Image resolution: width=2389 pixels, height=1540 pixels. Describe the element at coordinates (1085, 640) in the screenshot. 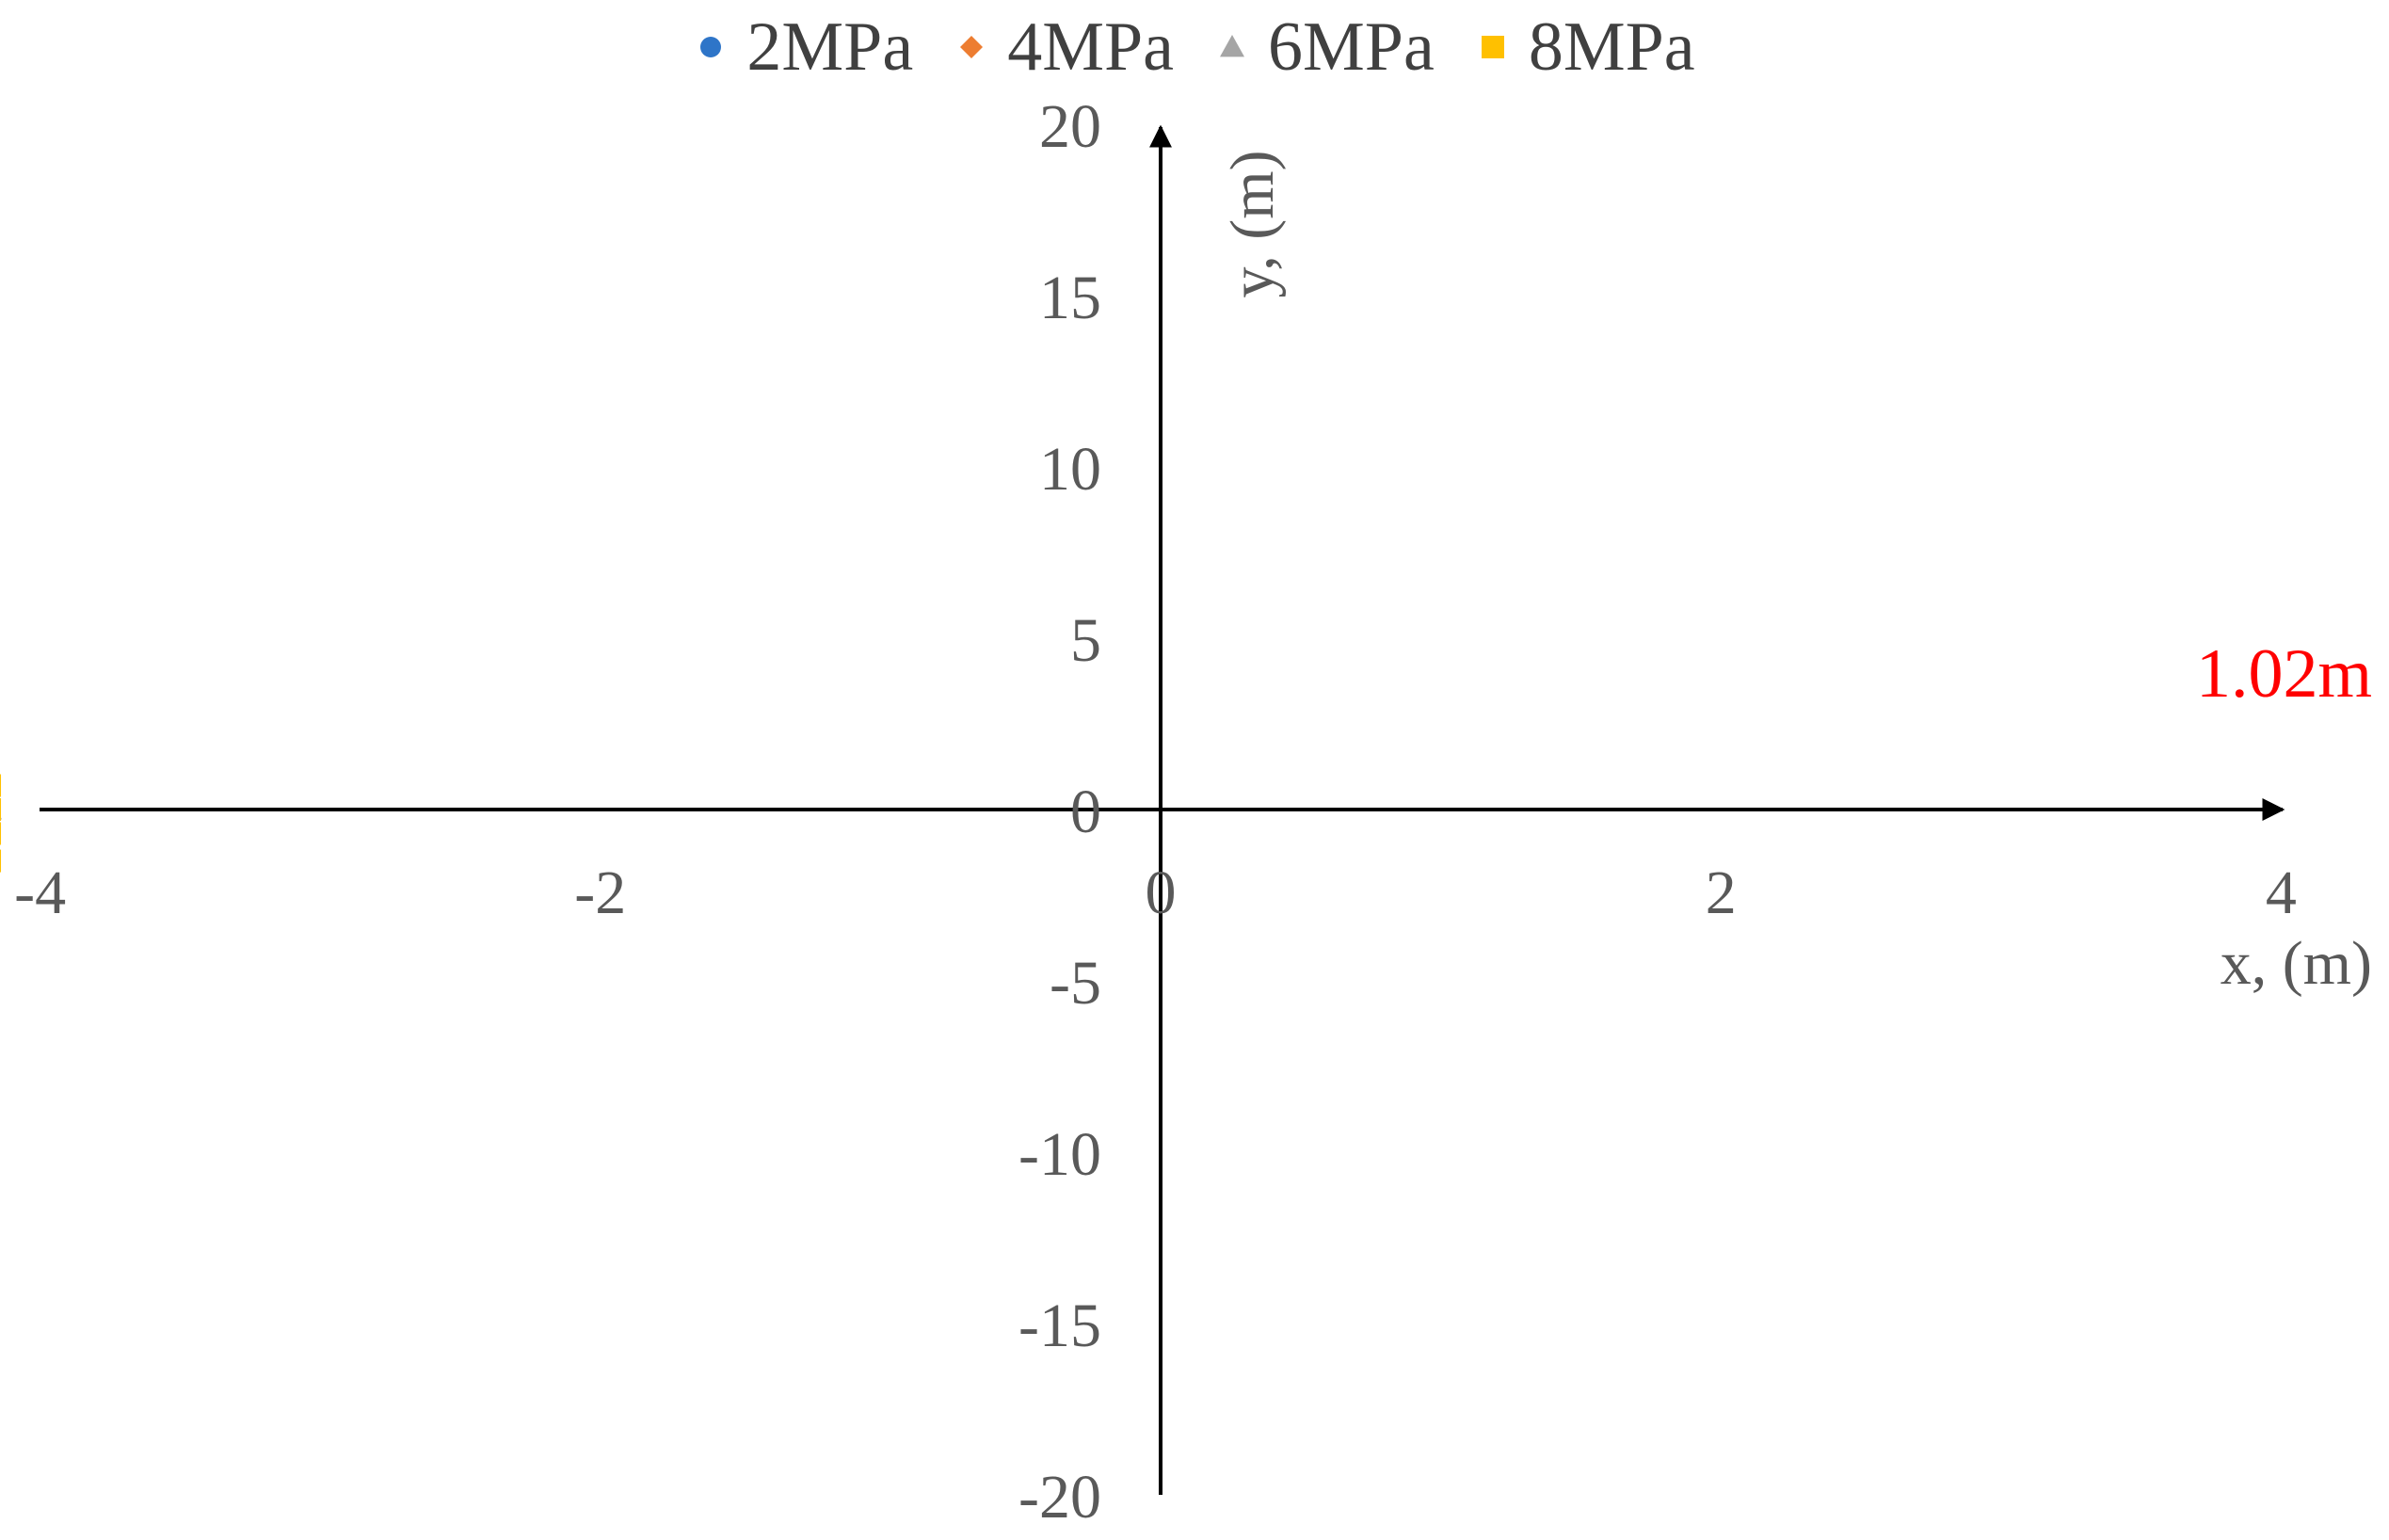

I see `y-tick-label: 5` at that location.